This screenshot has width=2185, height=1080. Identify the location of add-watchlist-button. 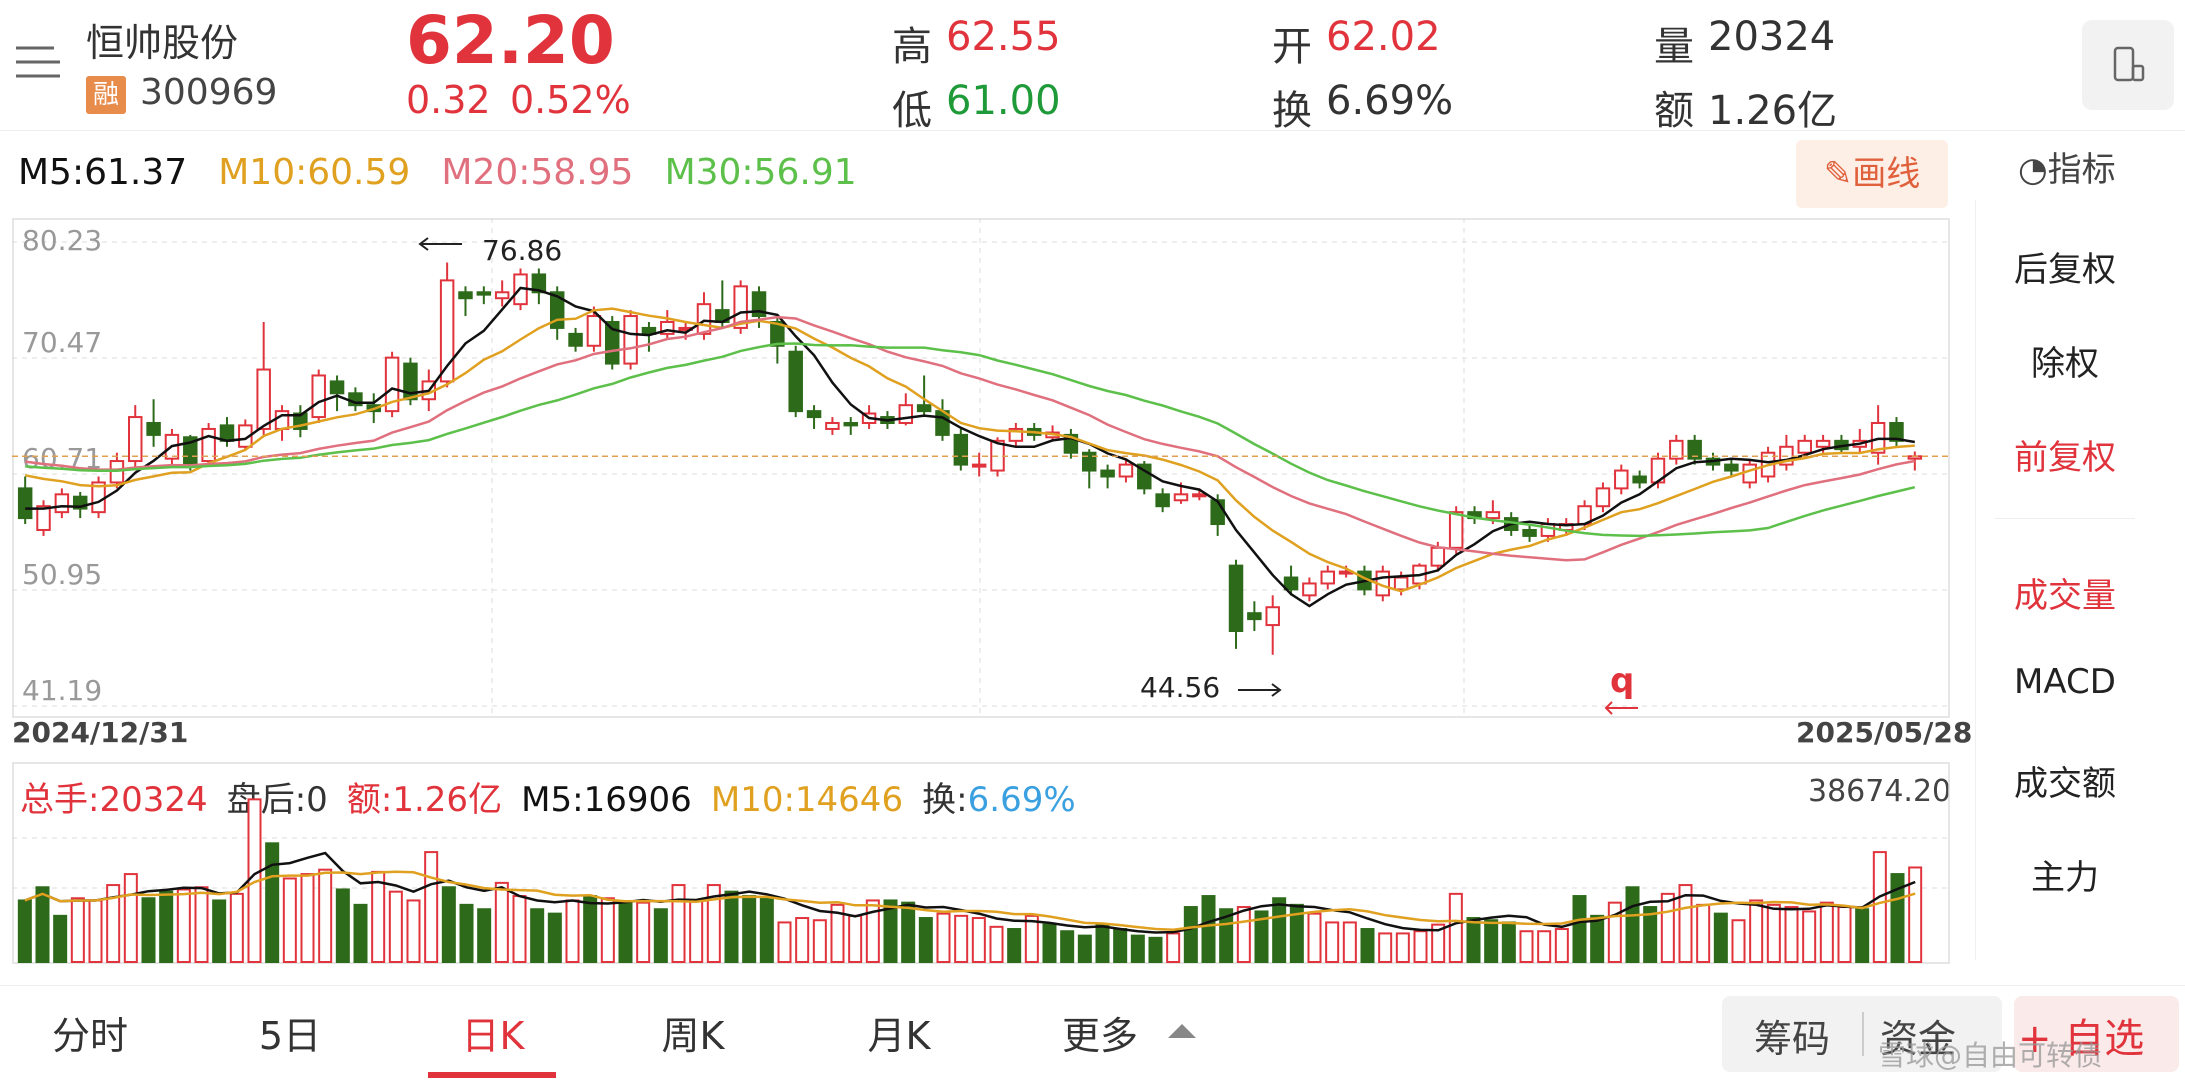
(2096, 1034).